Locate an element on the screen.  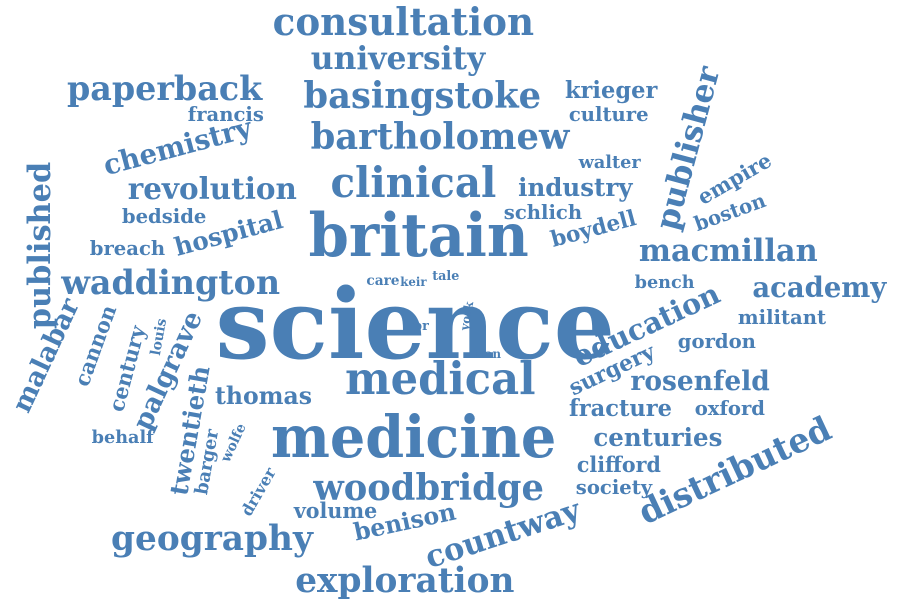
word-revolution: revolution is located at coordinates (212, 189).